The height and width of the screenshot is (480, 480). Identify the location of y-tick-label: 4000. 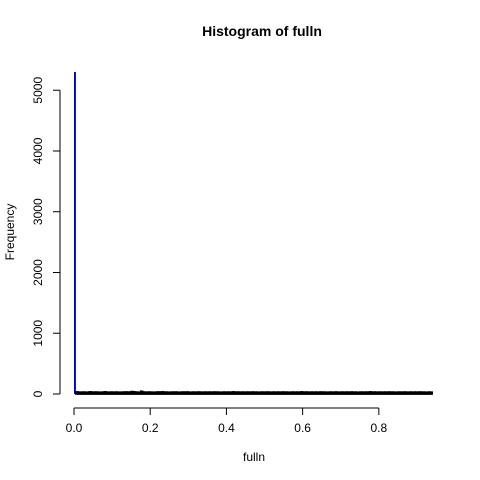
(38, 150).